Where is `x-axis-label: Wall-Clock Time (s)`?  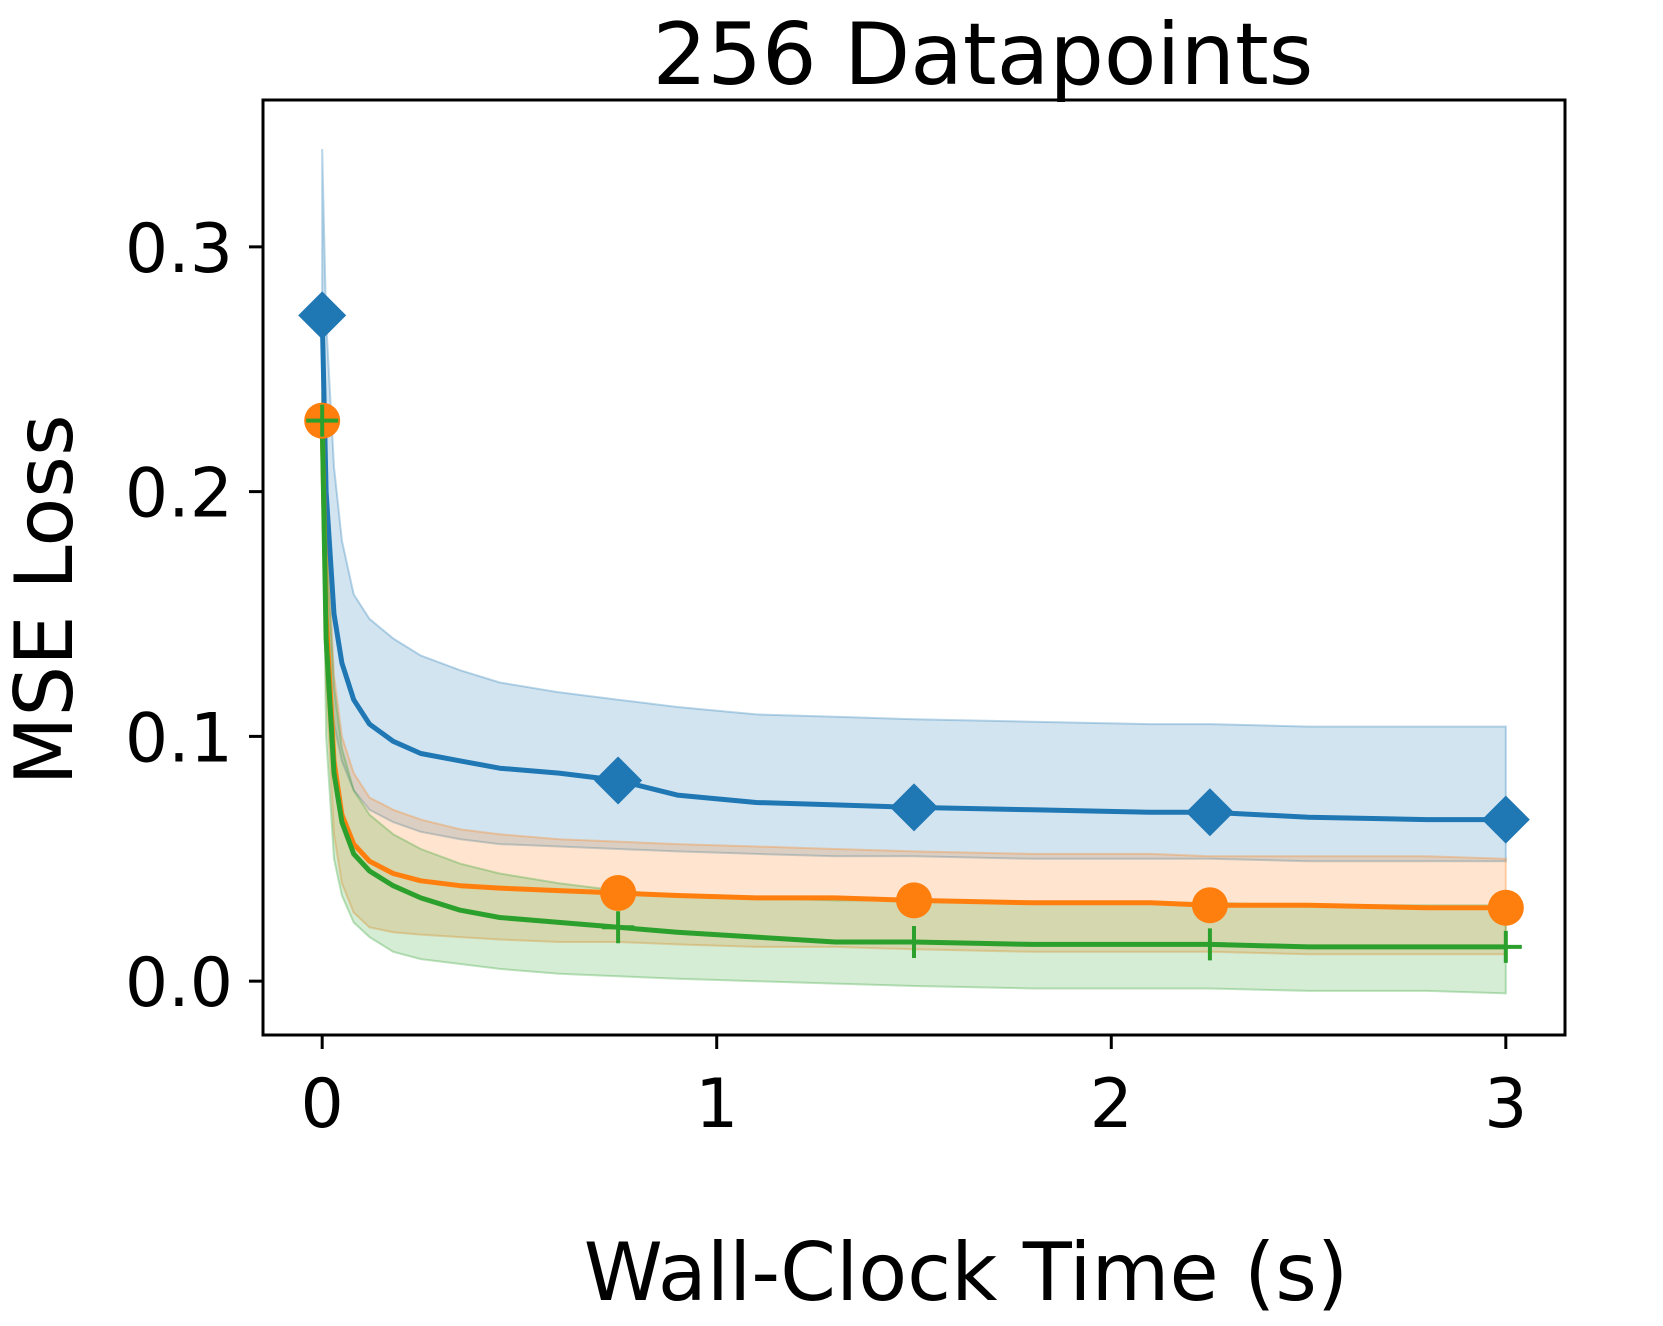 x-axis-label: Wall-Clock Time (s) is located at coordinates (966, 1272).